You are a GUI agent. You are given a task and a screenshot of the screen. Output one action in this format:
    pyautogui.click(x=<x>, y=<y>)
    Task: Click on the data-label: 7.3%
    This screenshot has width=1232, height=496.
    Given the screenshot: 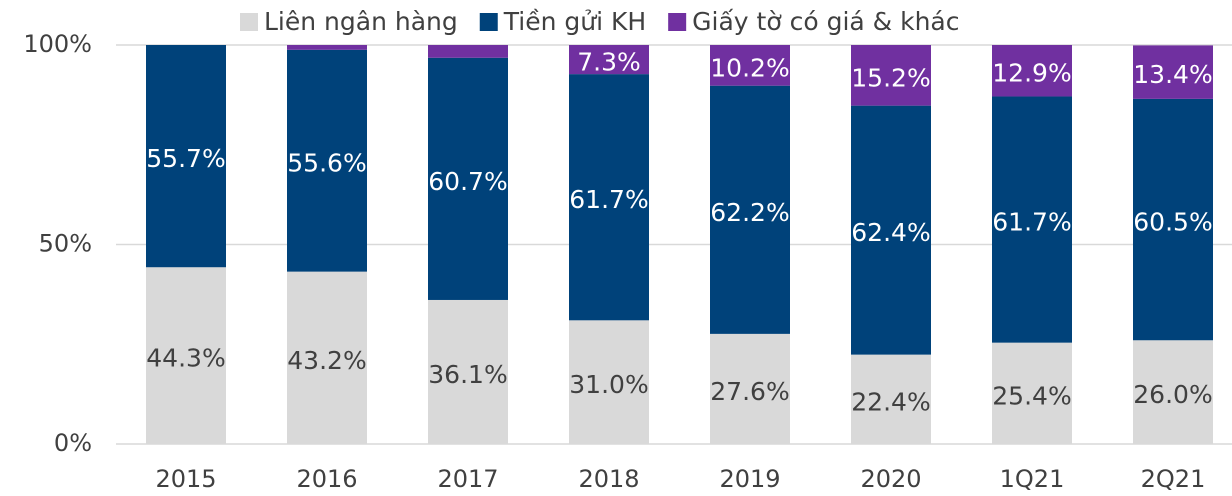 What is the action you would take?
    pyautogui.click(x=609, y=62)
    